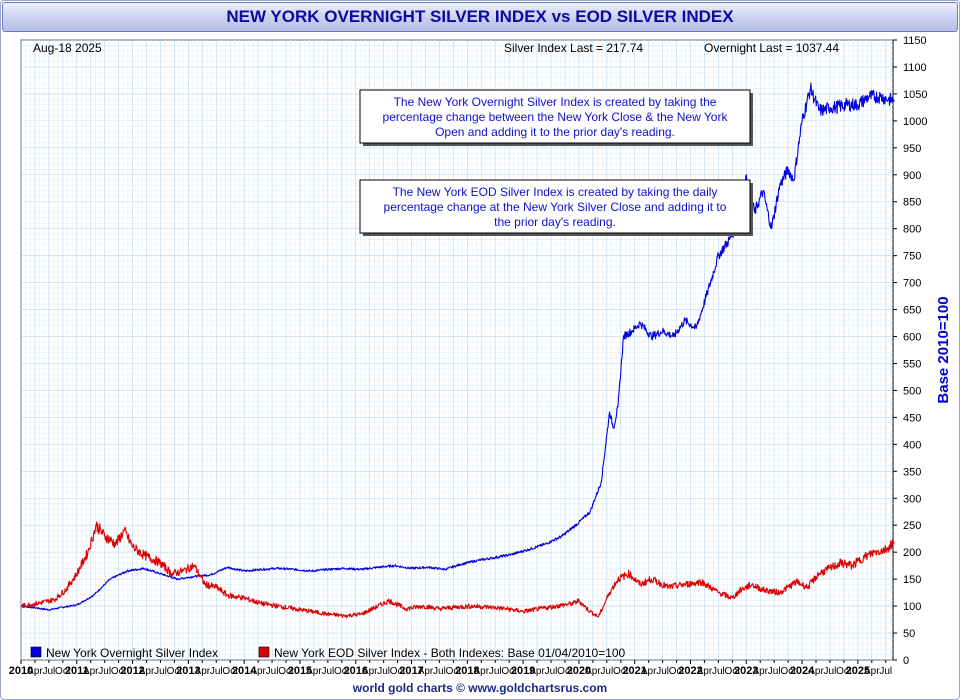  Describe the element at coordinates (893, 101) in the screenshot. I see `overnight-last-point` at that location.